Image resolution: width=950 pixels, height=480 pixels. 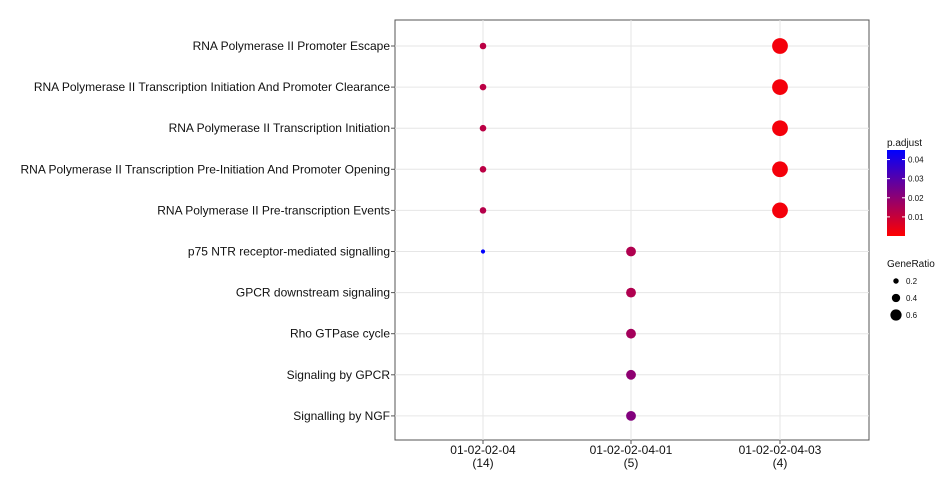 I want to click on color-legend: p.adjust 0.04 0.03 0.02 0.01, so click(x=905, y=187).